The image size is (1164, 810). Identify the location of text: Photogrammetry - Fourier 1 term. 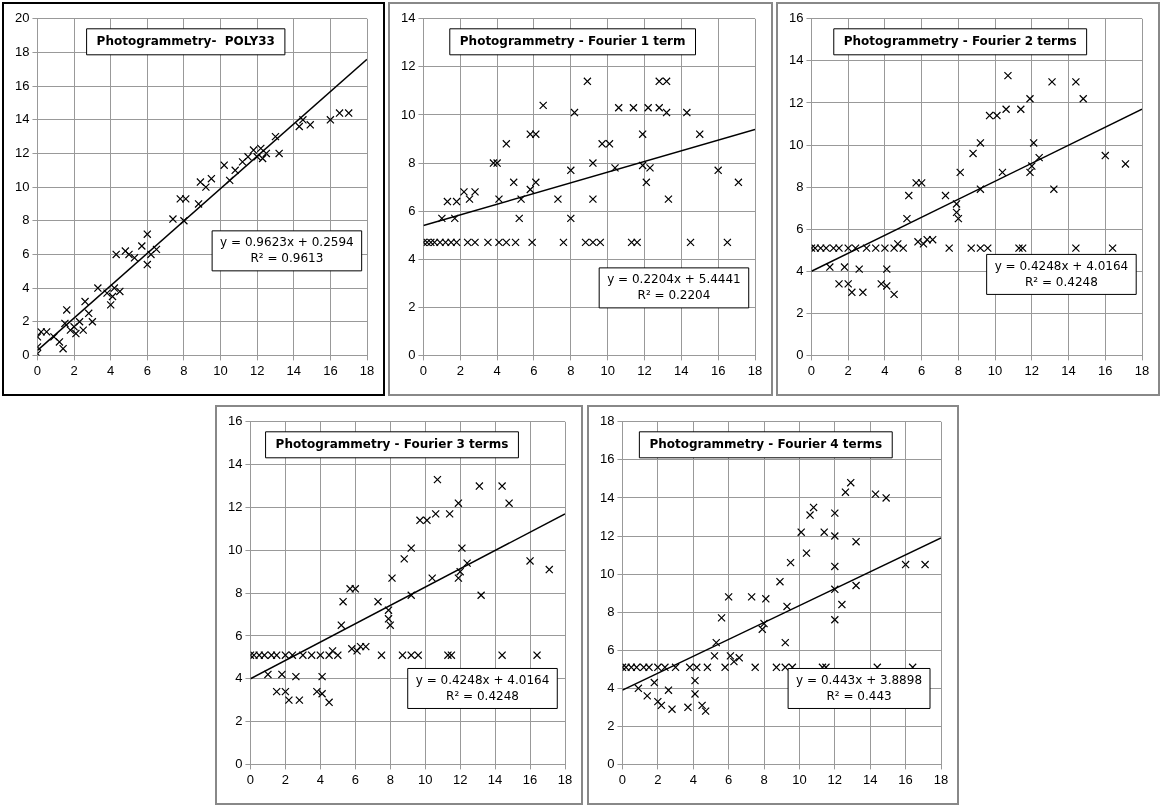
(572, 40).